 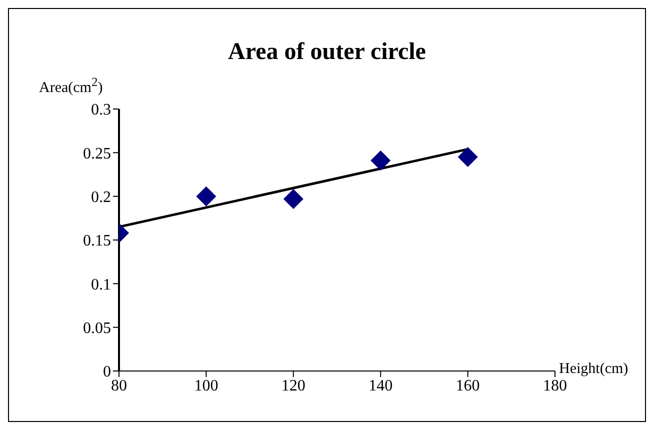 I want to click on y-tick-label: 0.15, so click(x=97, y=241).